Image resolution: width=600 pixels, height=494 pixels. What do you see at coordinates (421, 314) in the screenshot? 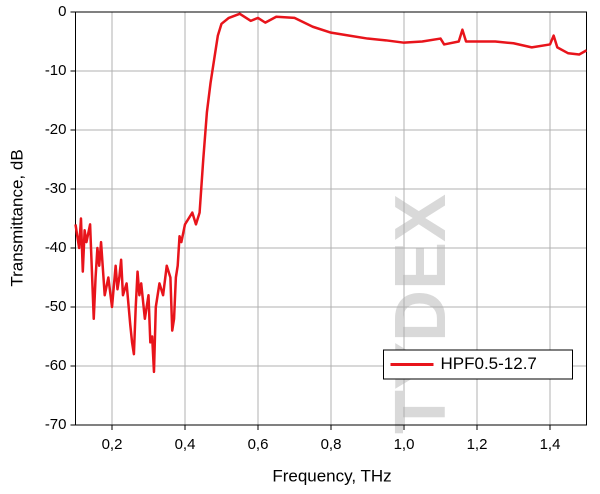
I see `watermark: TYDEX` at bounding box center [421, 314].